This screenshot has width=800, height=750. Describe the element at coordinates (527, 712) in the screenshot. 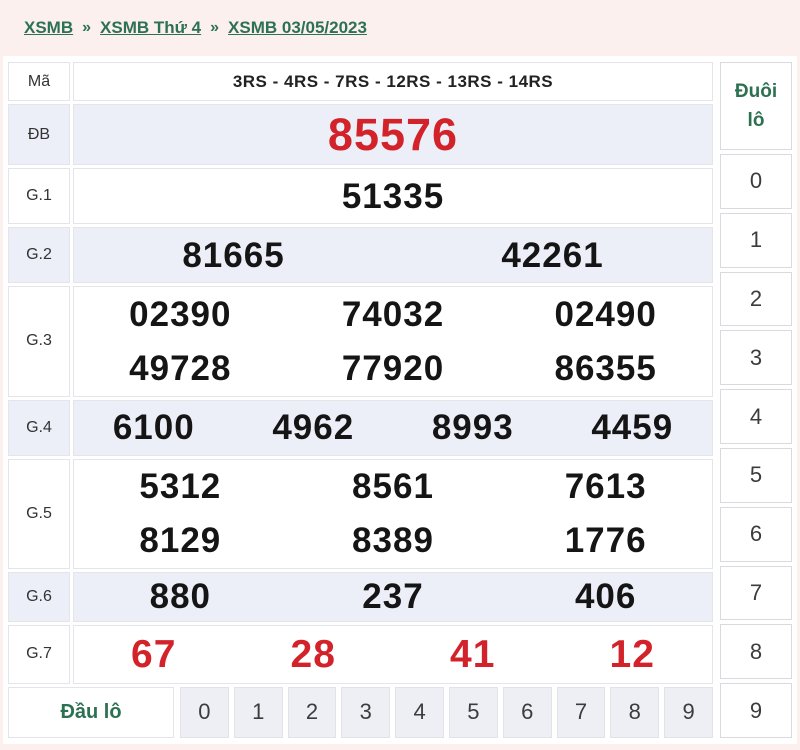

I see `head-lo-digit-6: 6` at that location.